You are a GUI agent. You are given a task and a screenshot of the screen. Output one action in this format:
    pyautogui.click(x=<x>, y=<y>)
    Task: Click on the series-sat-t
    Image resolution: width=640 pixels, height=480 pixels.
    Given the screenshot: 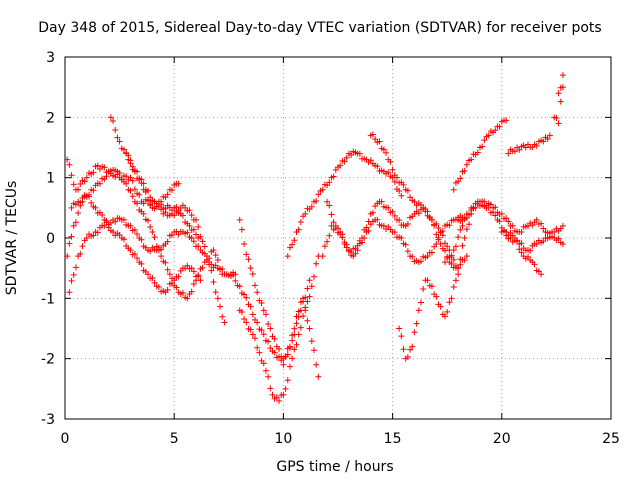 What is the action you would take?
    pyautogui.click(x=558, y=99)
    